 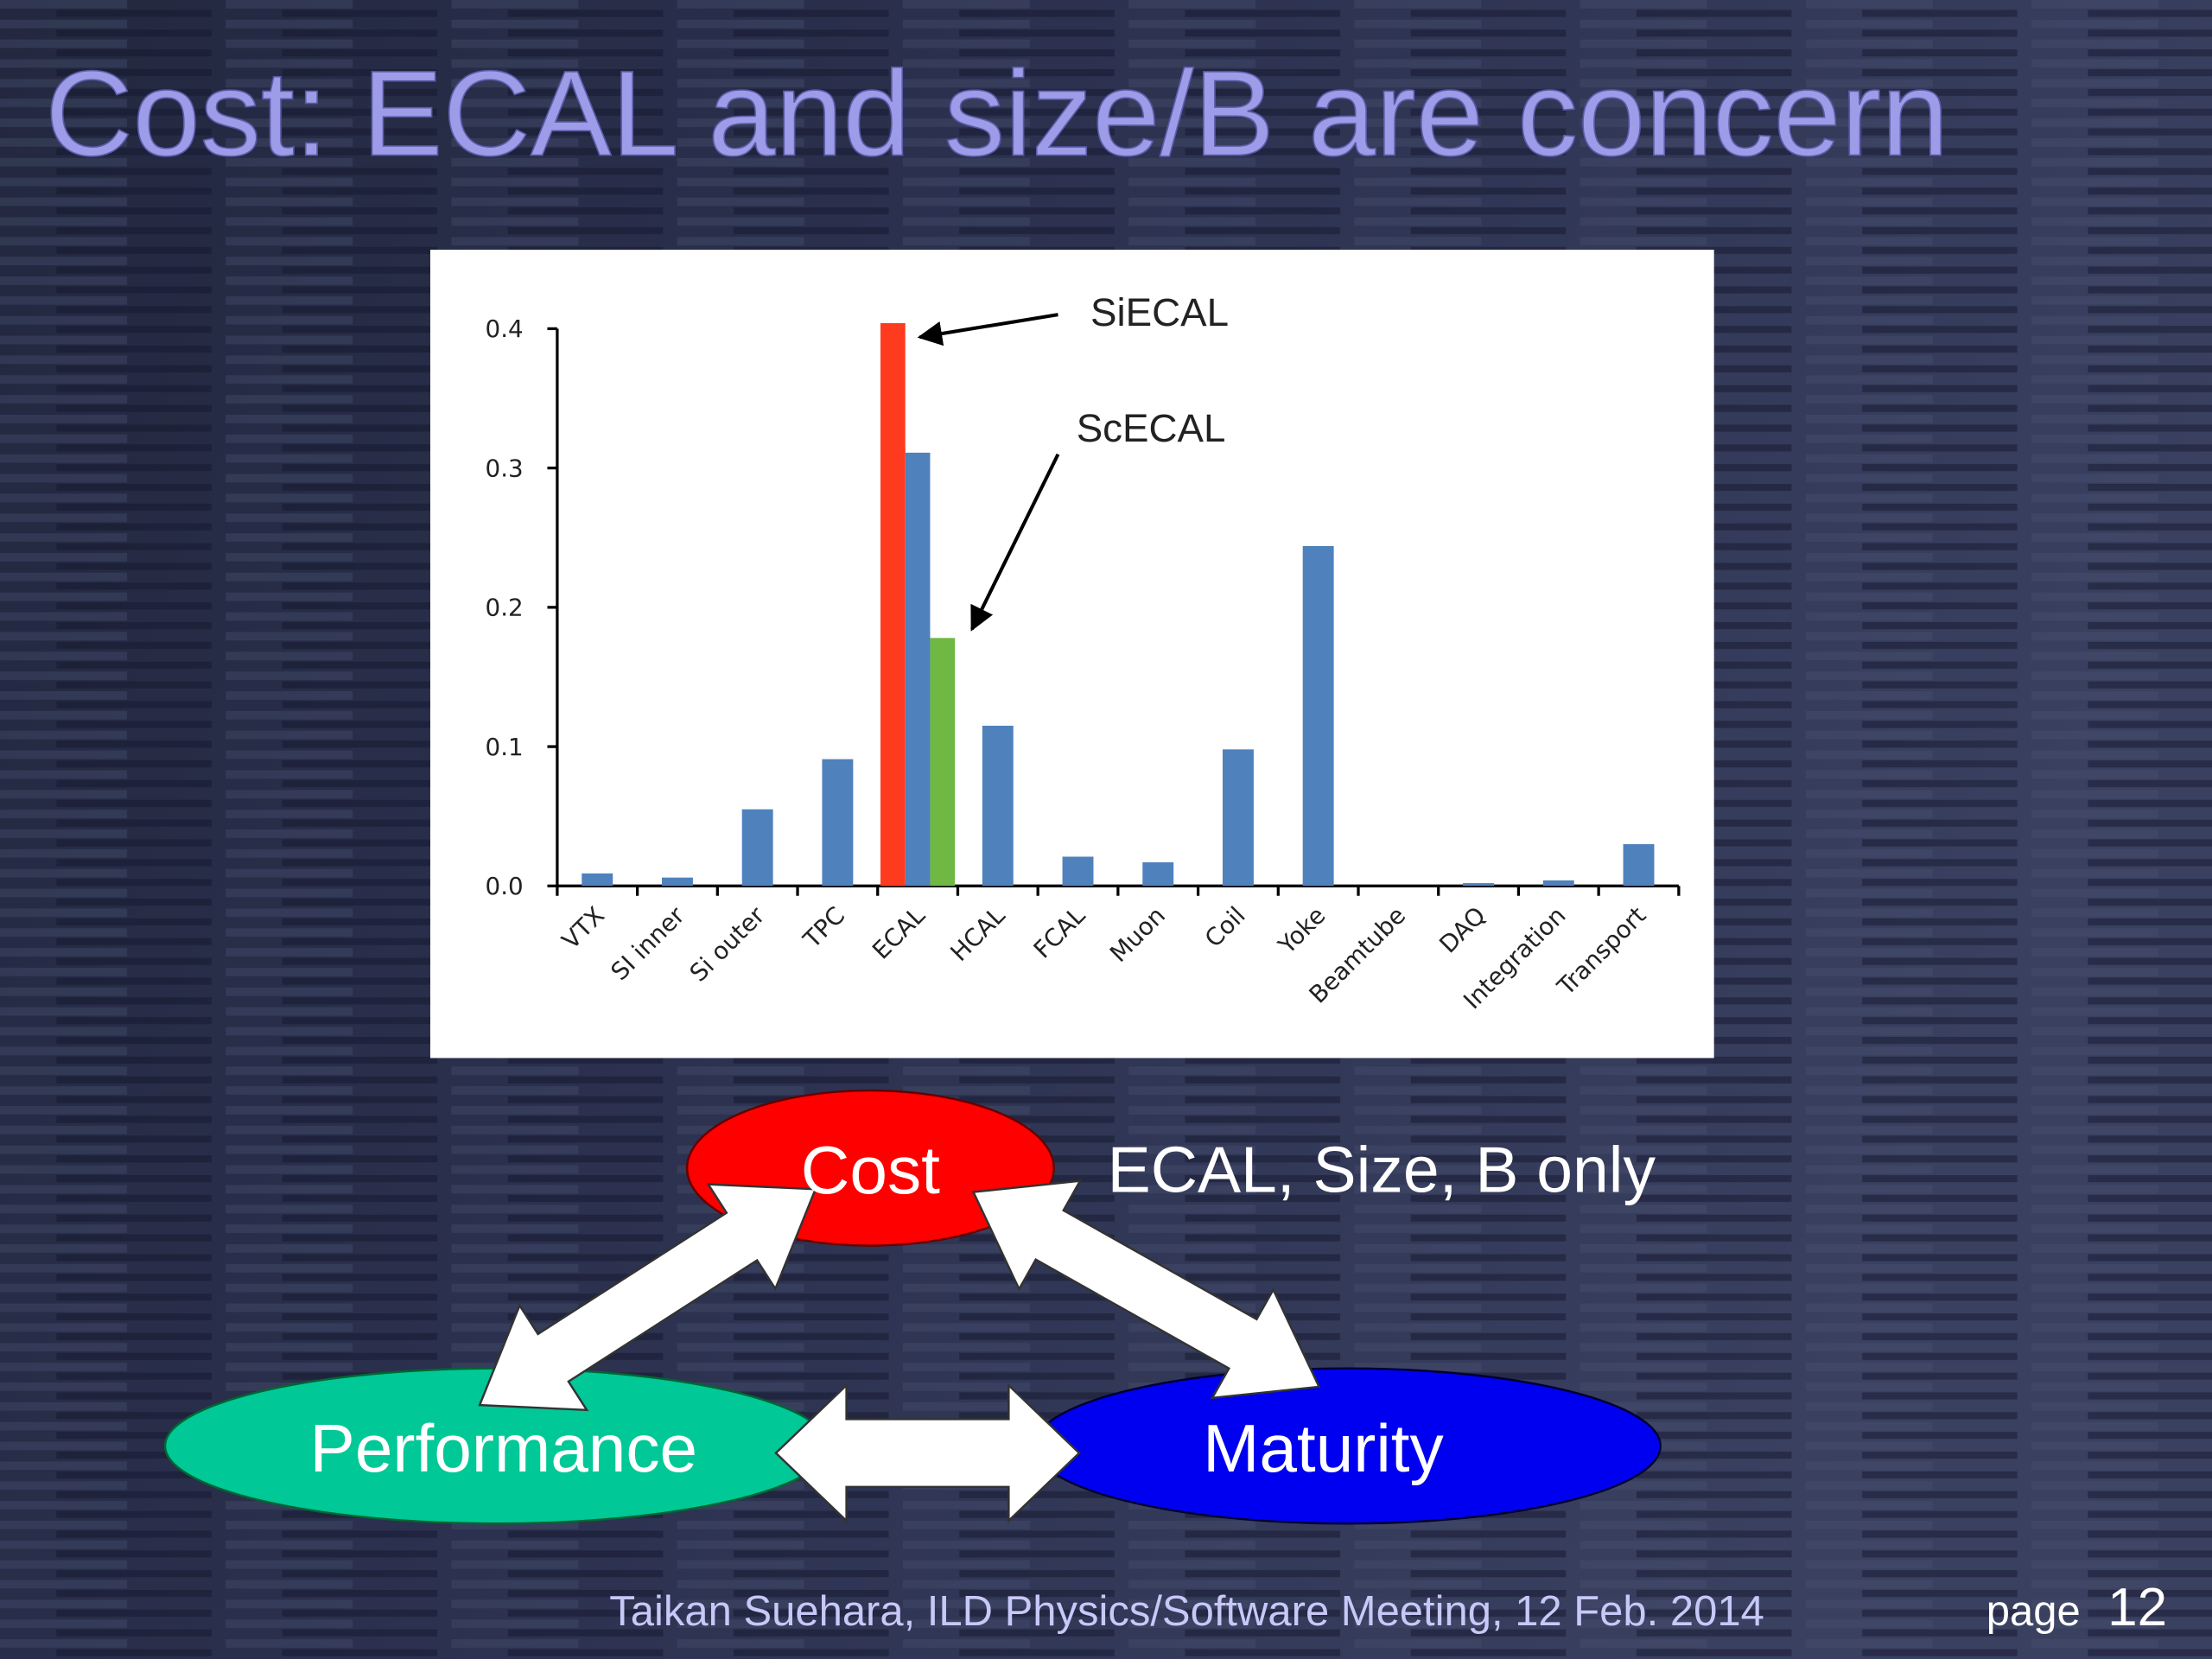 I want to click on annotation: SiECAL, so click(x=1159, y=312).